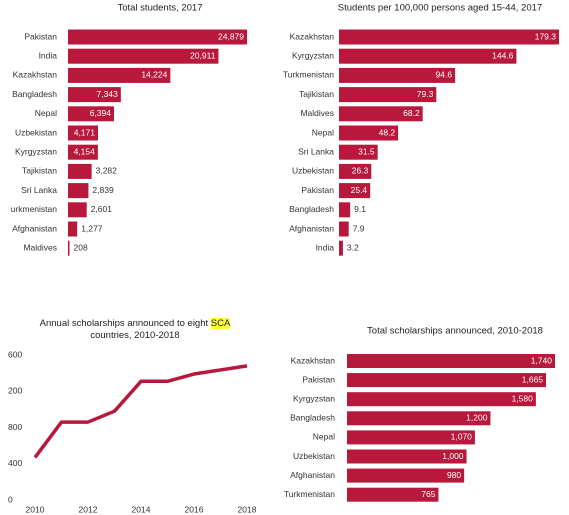 The image size is (569, 515). Describe the element at coordinates (542, 360) in the screenshot. I see `value-label: 1,740` at that location.